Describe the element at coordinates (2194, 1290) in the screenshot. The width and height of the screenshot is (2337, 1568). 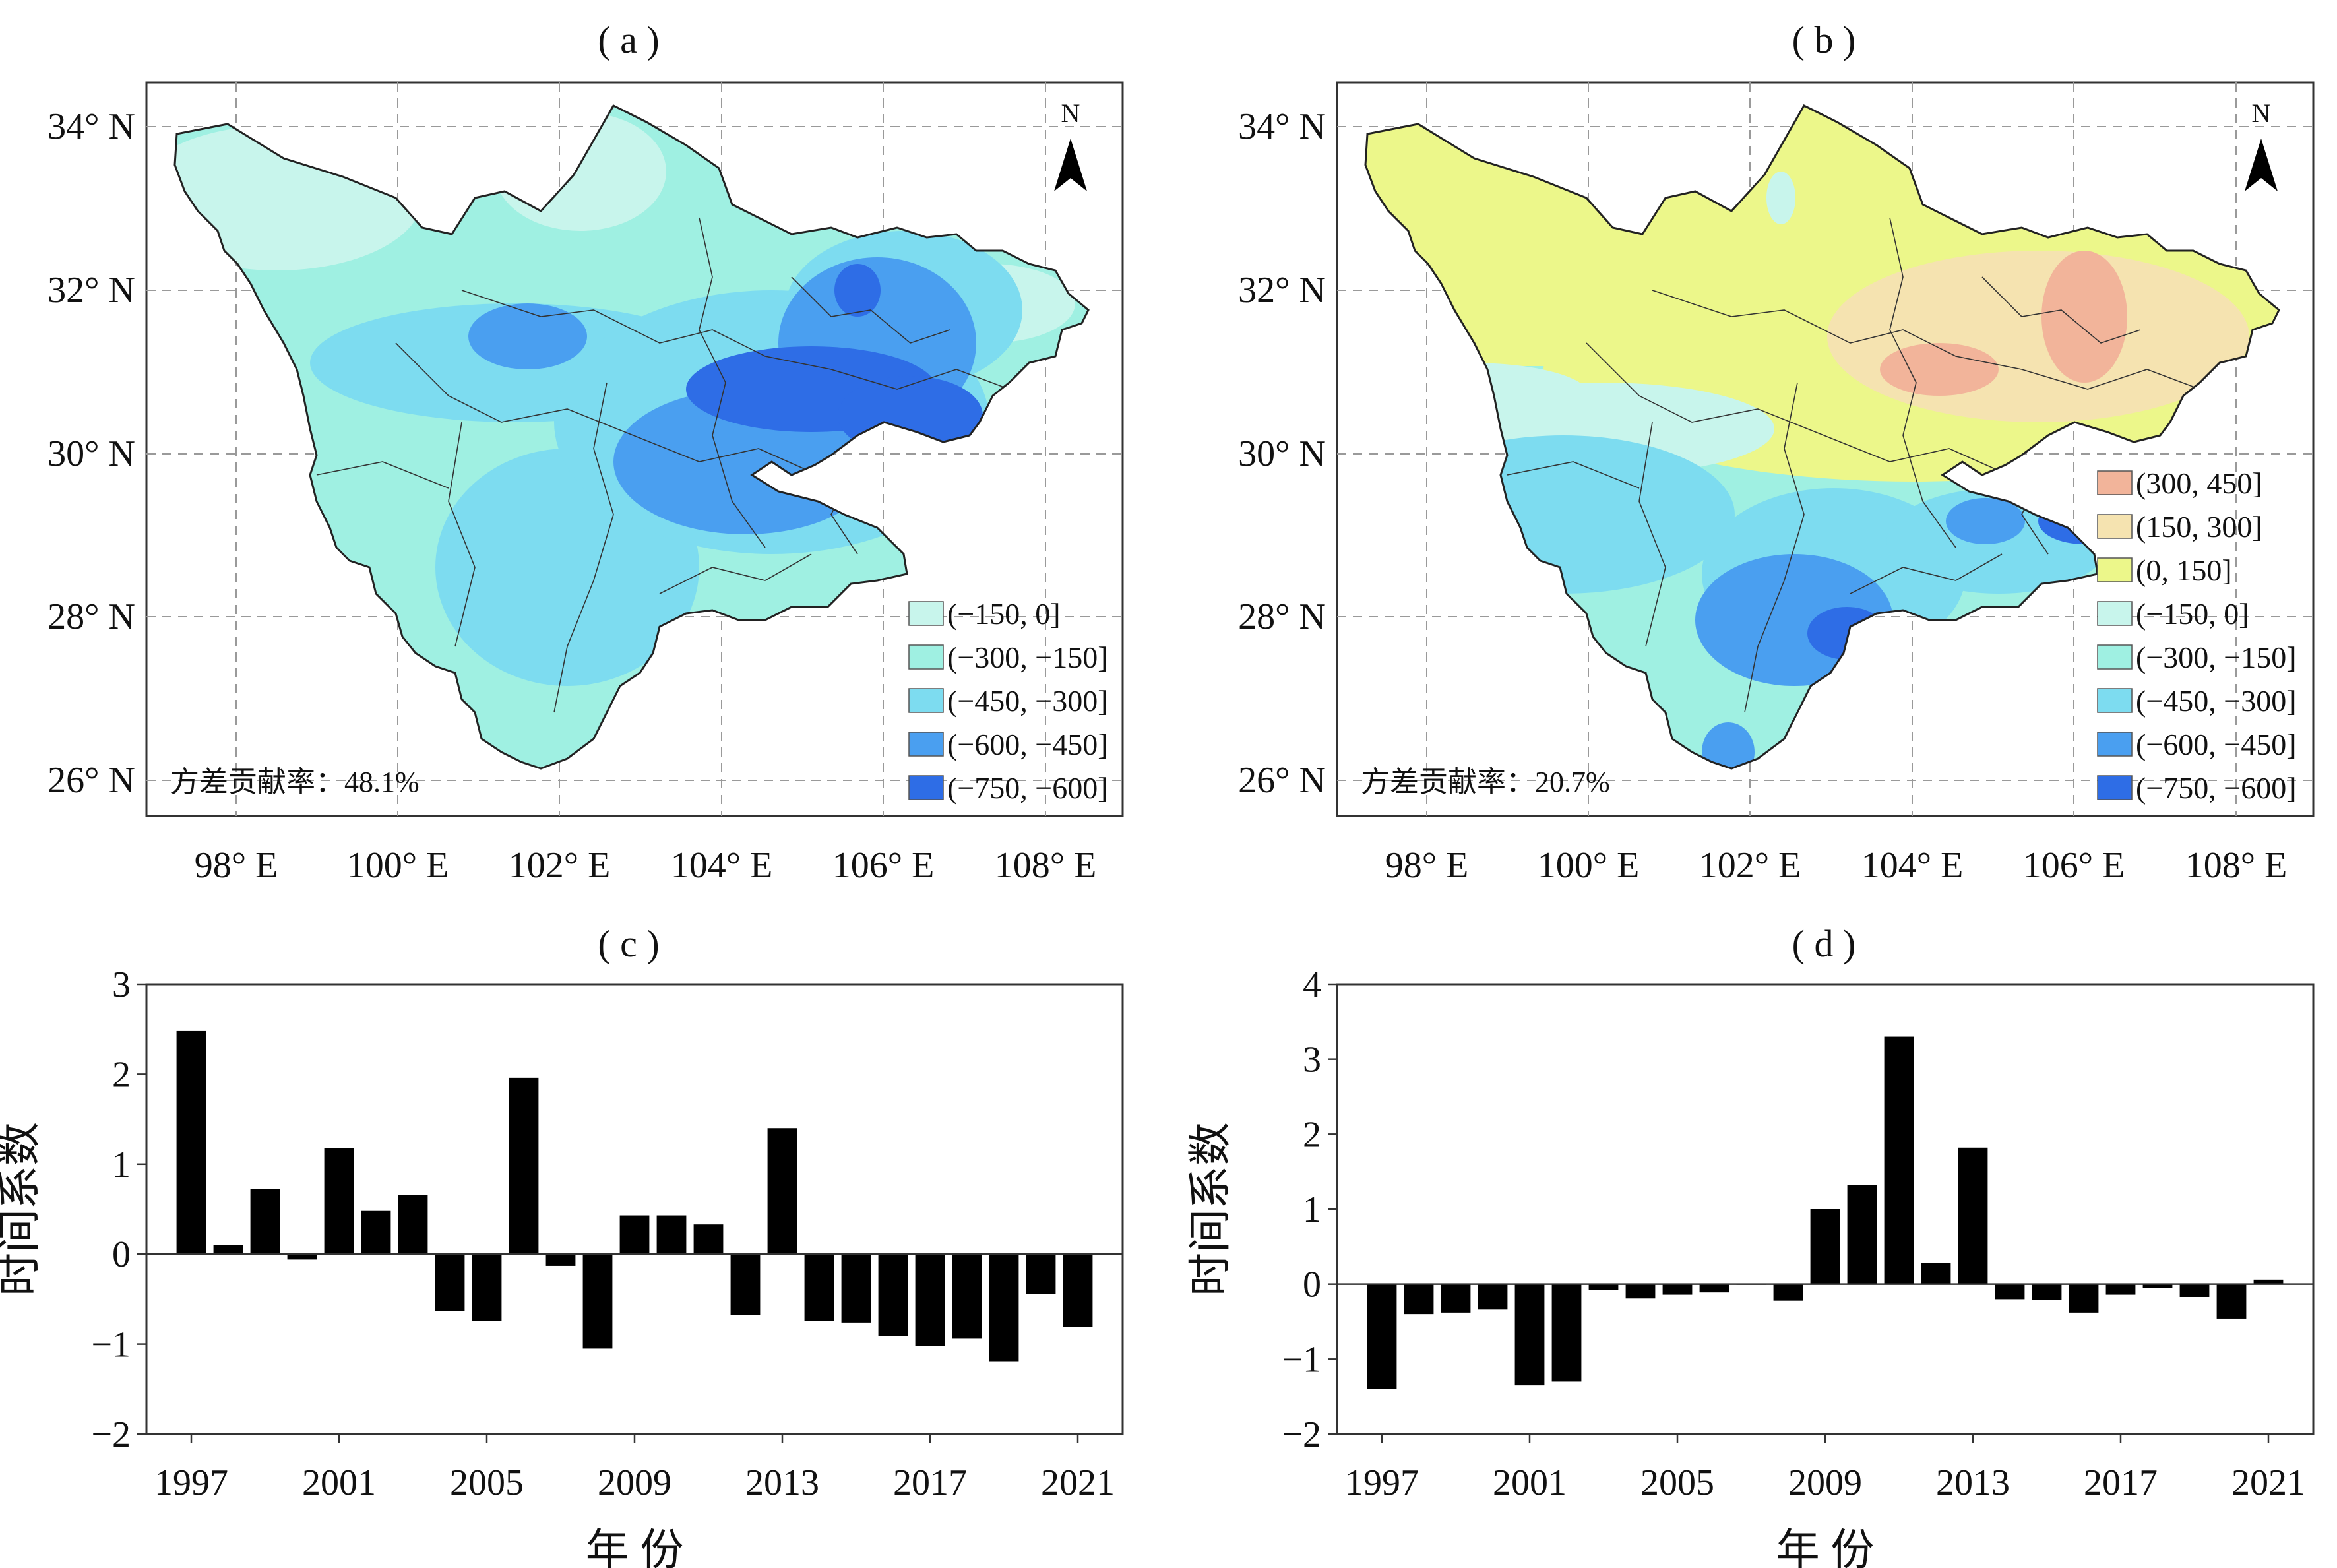
I see `bar-2019` at that location.